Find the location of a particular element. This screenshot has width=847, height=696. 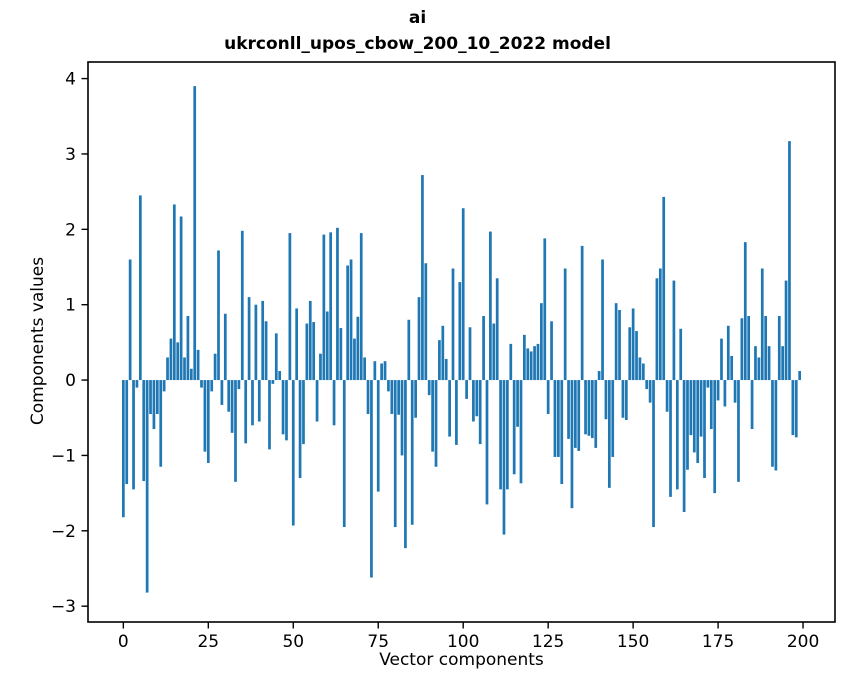

y-tick-label: −3 is located at coordinates (63, 607).